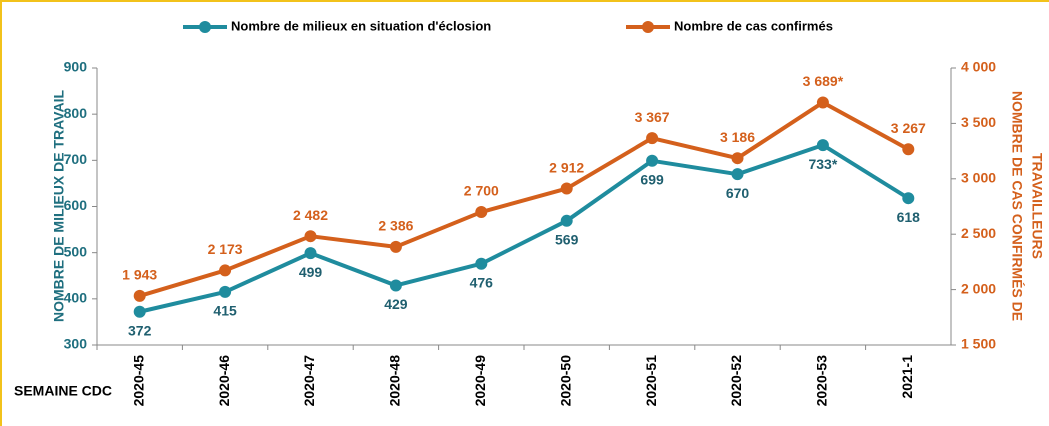  I want to click on y-tick-label: 600, so click(76, 205).